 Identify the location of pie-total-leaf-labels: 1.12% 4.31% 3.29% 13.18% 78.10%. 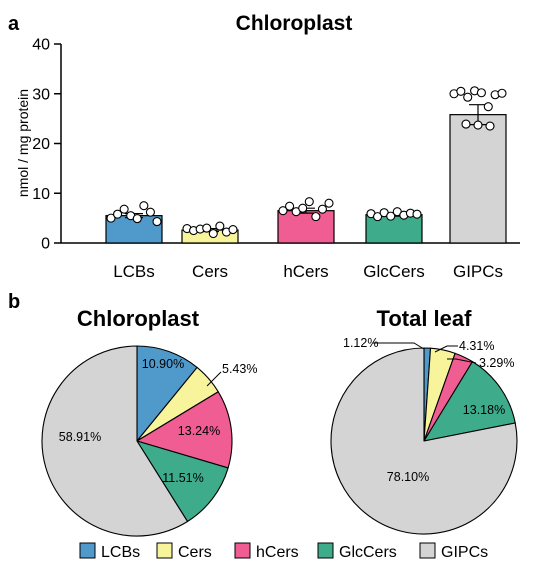
(428, 410).